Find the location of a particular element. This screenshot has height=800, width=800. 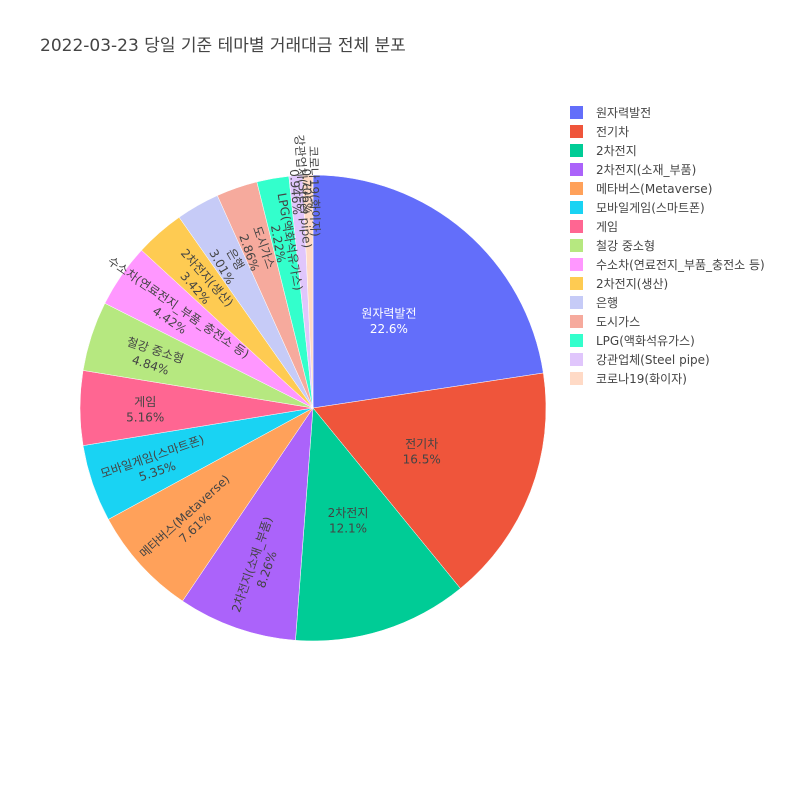

legend-label: LPG(액화석유가스) is located at coordinates (645, 341).